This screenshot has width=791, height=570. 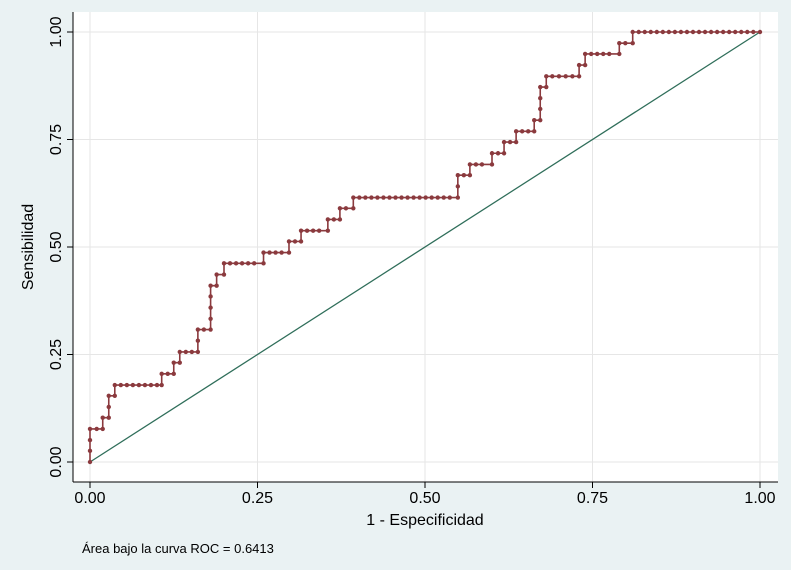 What do you see at coordinates (759, 498) in the screenshot?
I see `x-tick-label: 1.00` at bounding box center [759, 498].